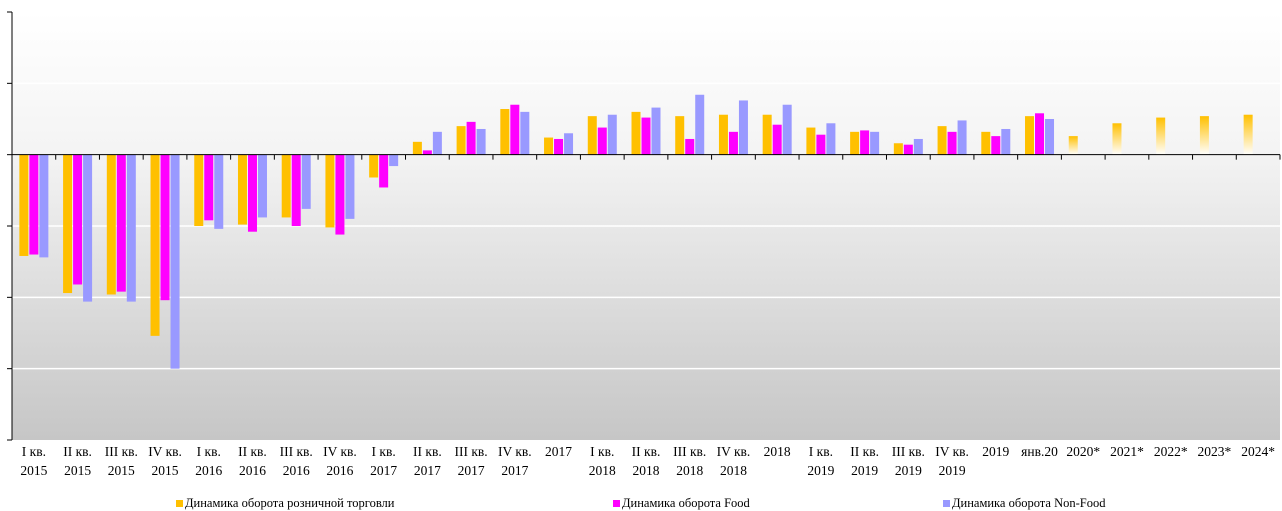 The image size is (1282, 511). I want to click on x-tick-label: 2017, so click(559, 451).